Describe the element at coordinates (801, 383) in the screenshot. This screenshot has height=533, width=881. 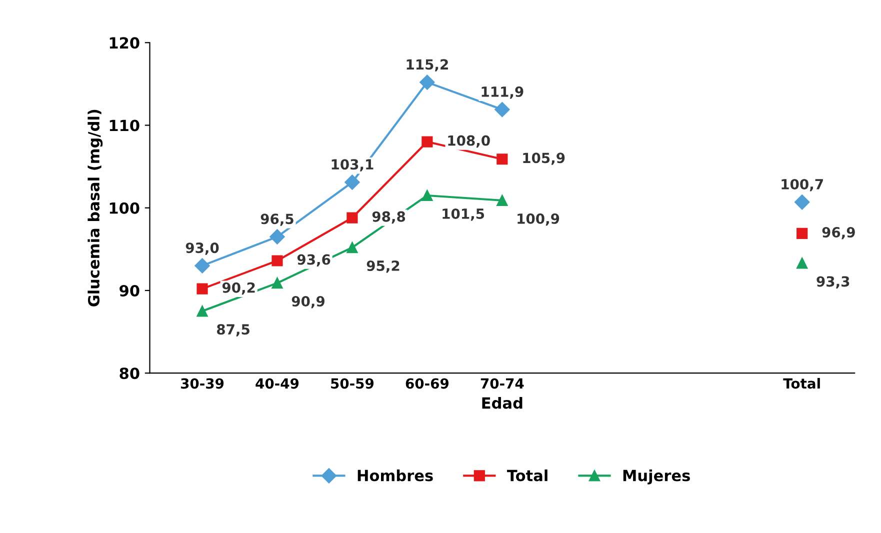
I see `x-tick-label: Total` at that location.